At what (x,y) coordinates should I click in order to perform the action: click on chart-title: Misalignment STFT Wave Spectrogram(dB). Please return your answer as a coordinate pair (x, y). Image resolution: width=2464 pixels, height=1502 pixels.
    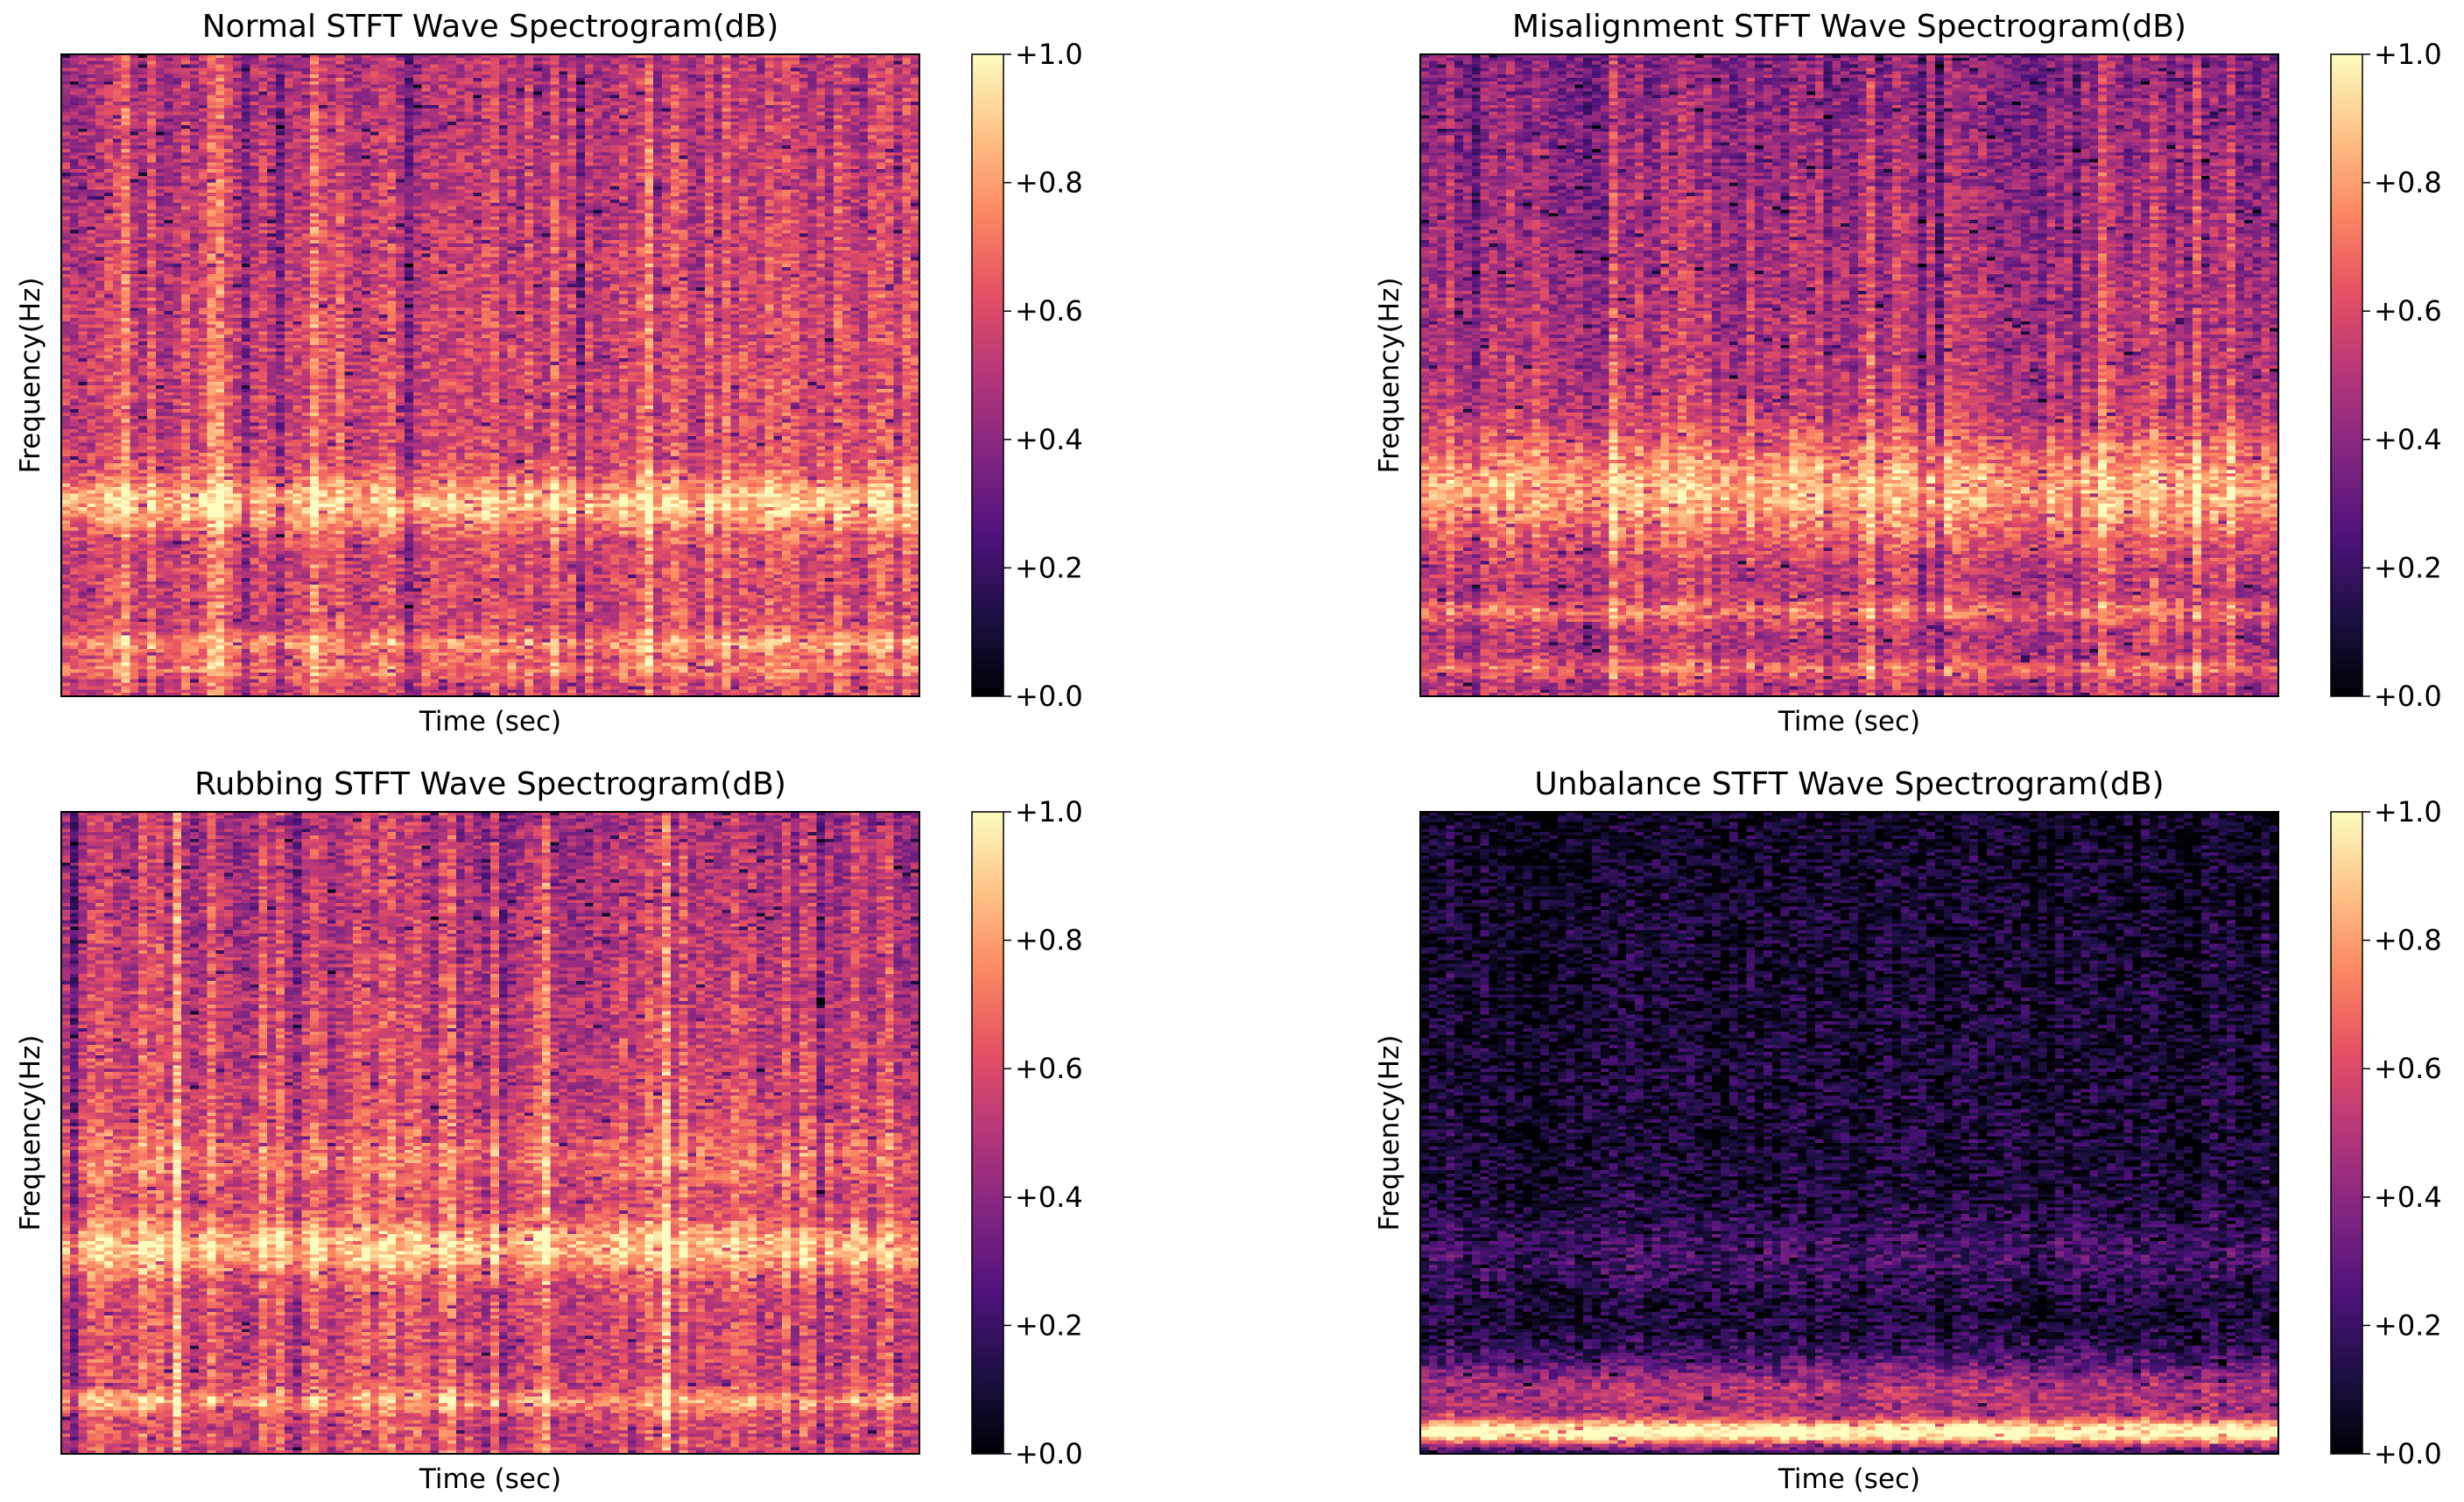
    Looking at the image, I should click on (1849, 27).